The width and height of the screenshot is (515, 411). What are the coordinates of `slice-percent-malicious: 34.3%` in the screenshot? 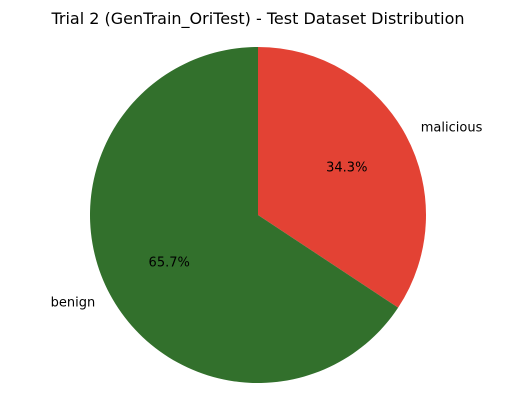 It's located at (346, 167).